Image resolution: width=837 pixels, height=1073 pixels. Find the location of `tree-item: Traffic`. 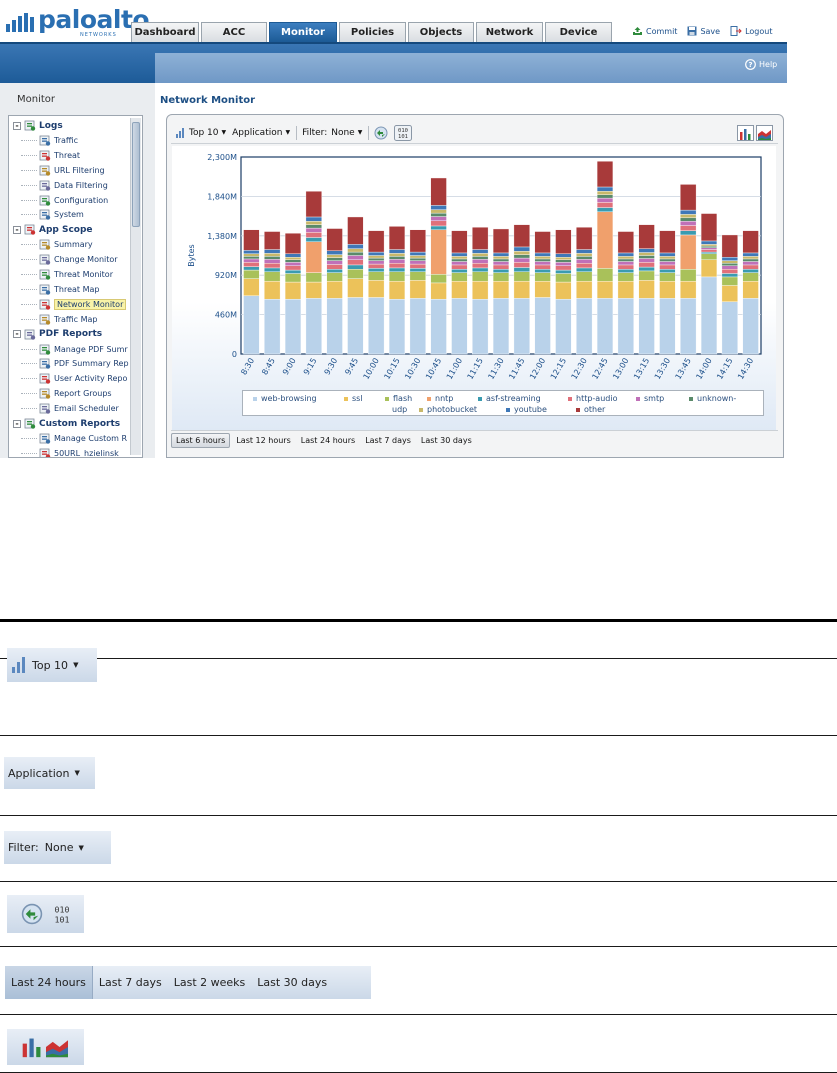

tree-item: Traffic is located at coordinates (58, 140).